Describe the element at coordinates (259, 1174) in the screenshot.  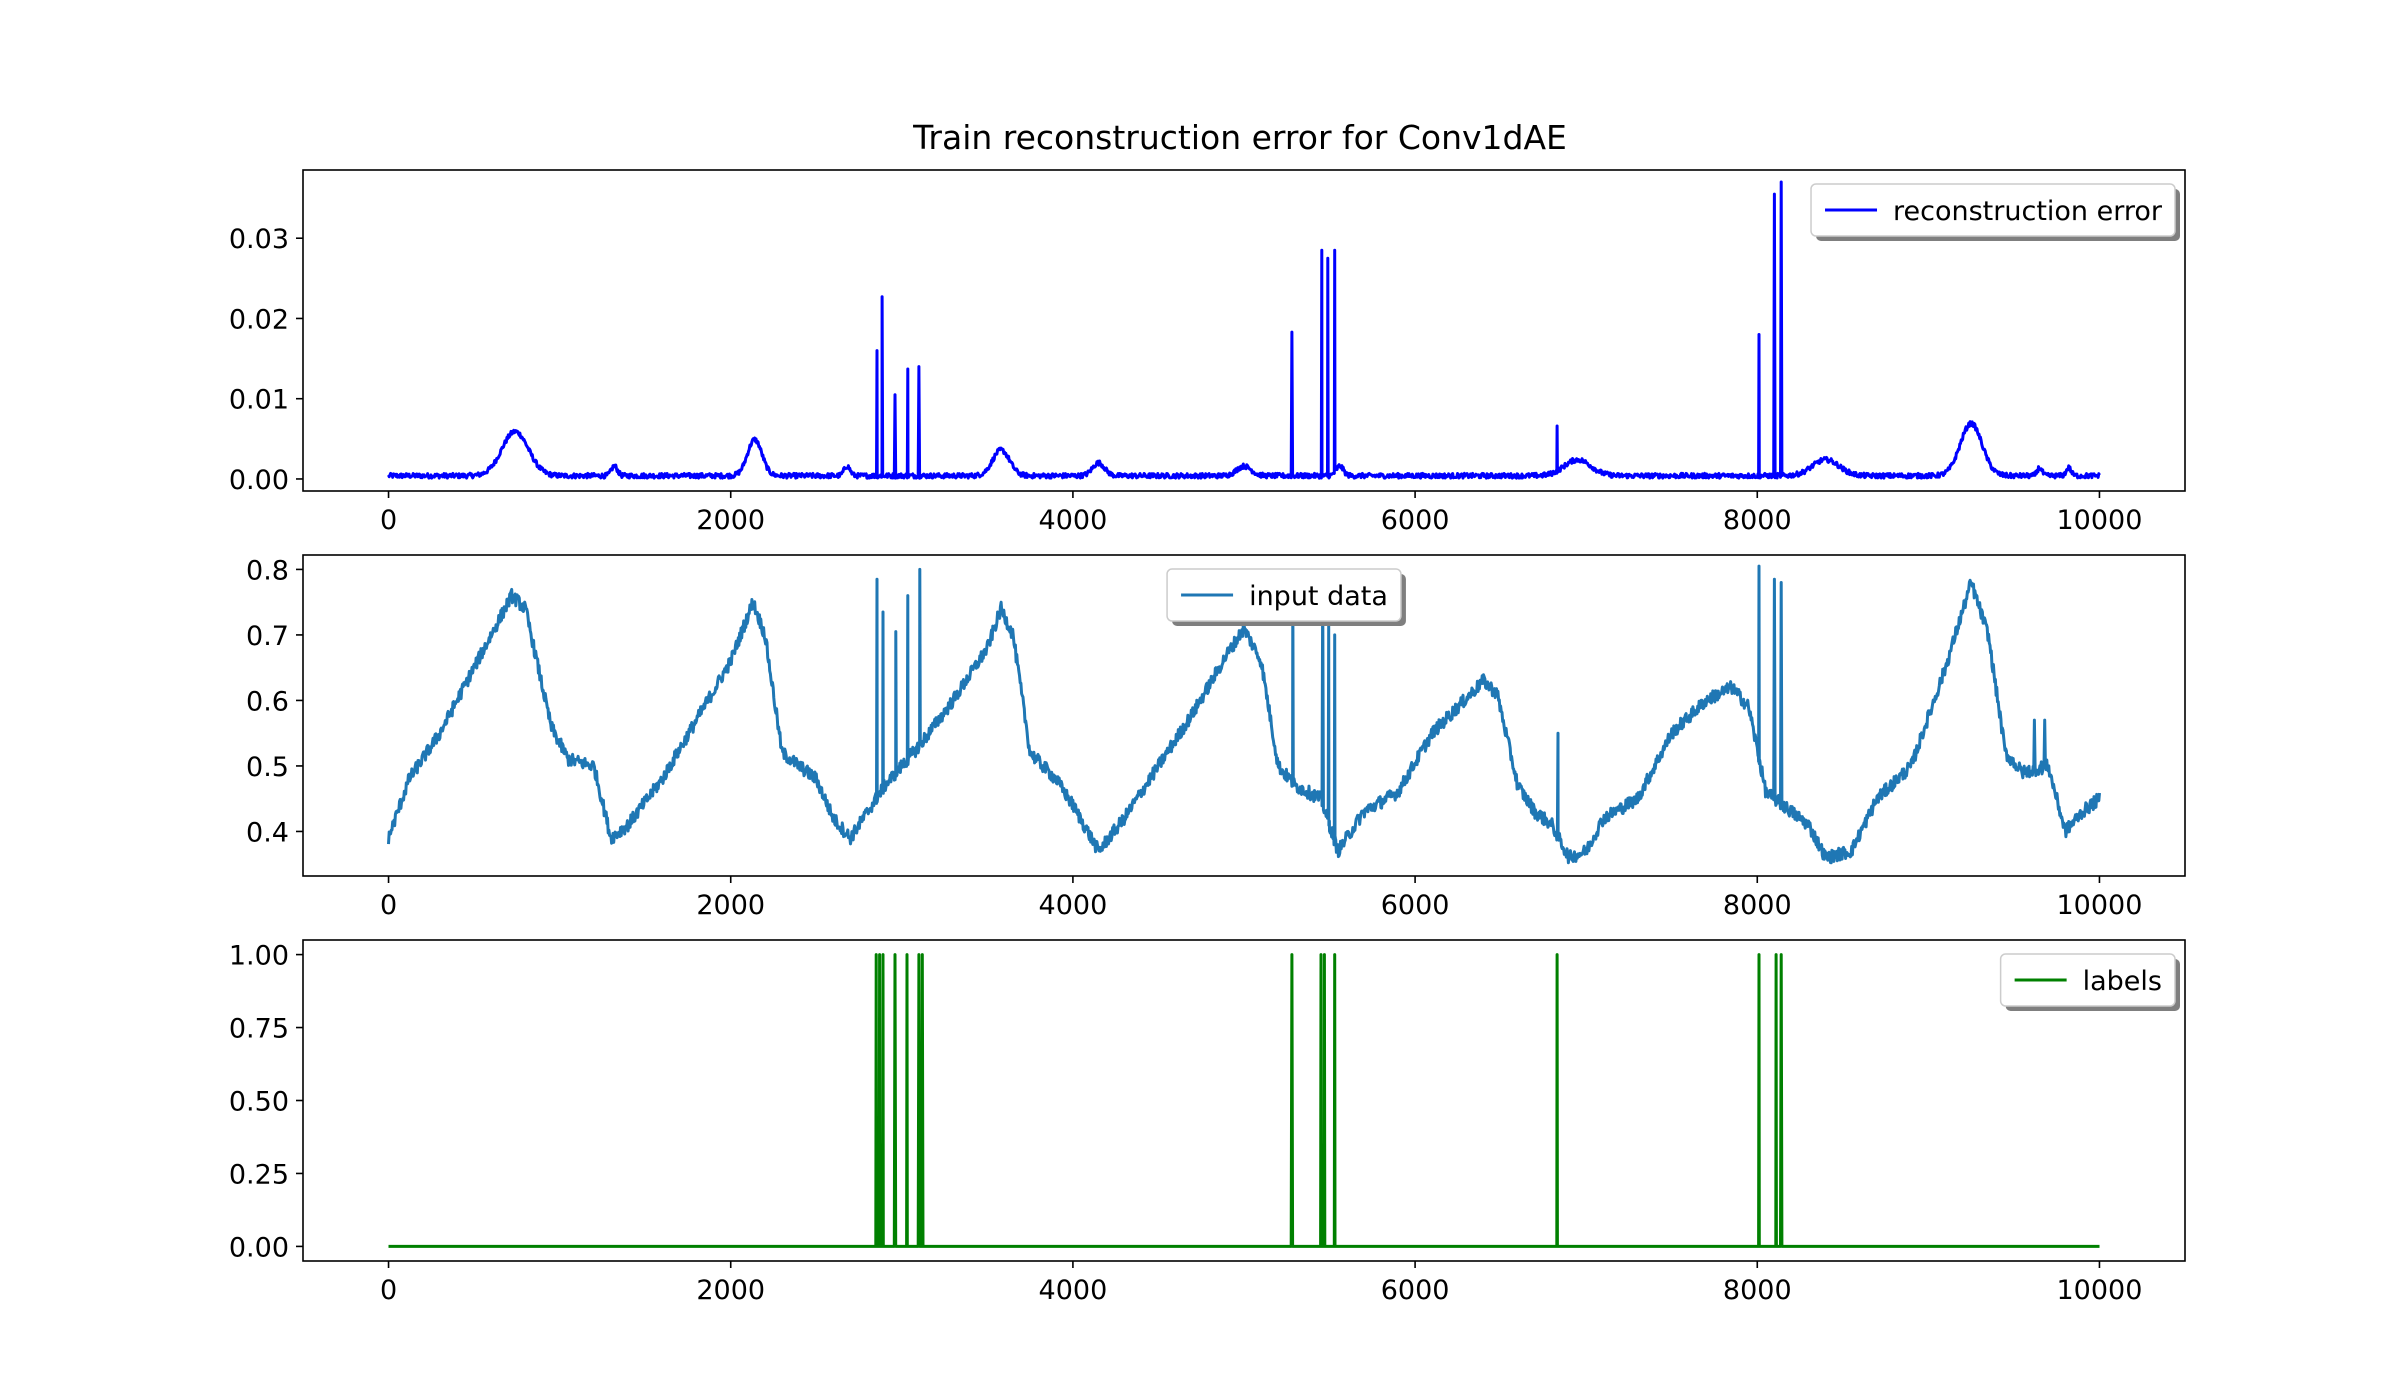
I see `y-tick-label: 0.25` at that location.